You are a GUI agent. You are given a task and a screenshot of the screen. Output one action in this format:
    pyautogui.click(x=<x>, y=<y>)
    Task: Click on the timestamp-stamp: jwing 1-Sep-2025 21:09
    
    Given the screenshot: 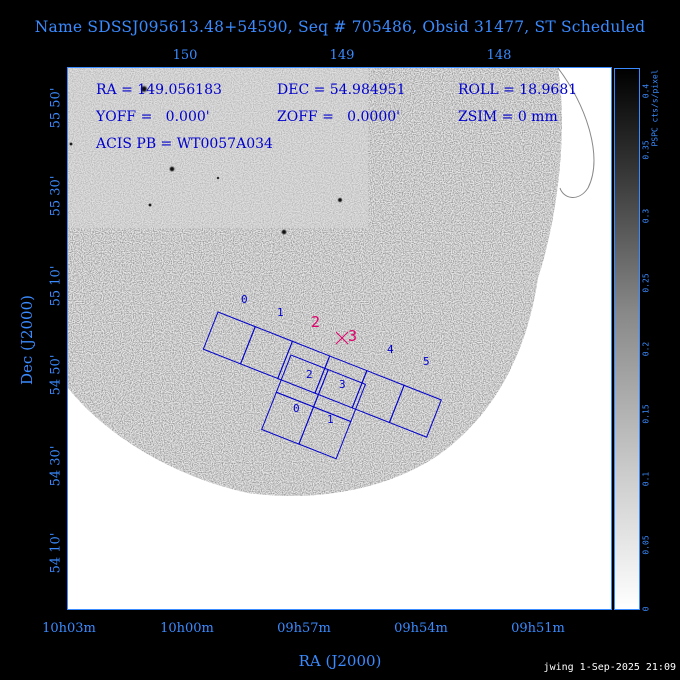 What is the action you would take?
    pyautogui.click(x=609, y=667)
    